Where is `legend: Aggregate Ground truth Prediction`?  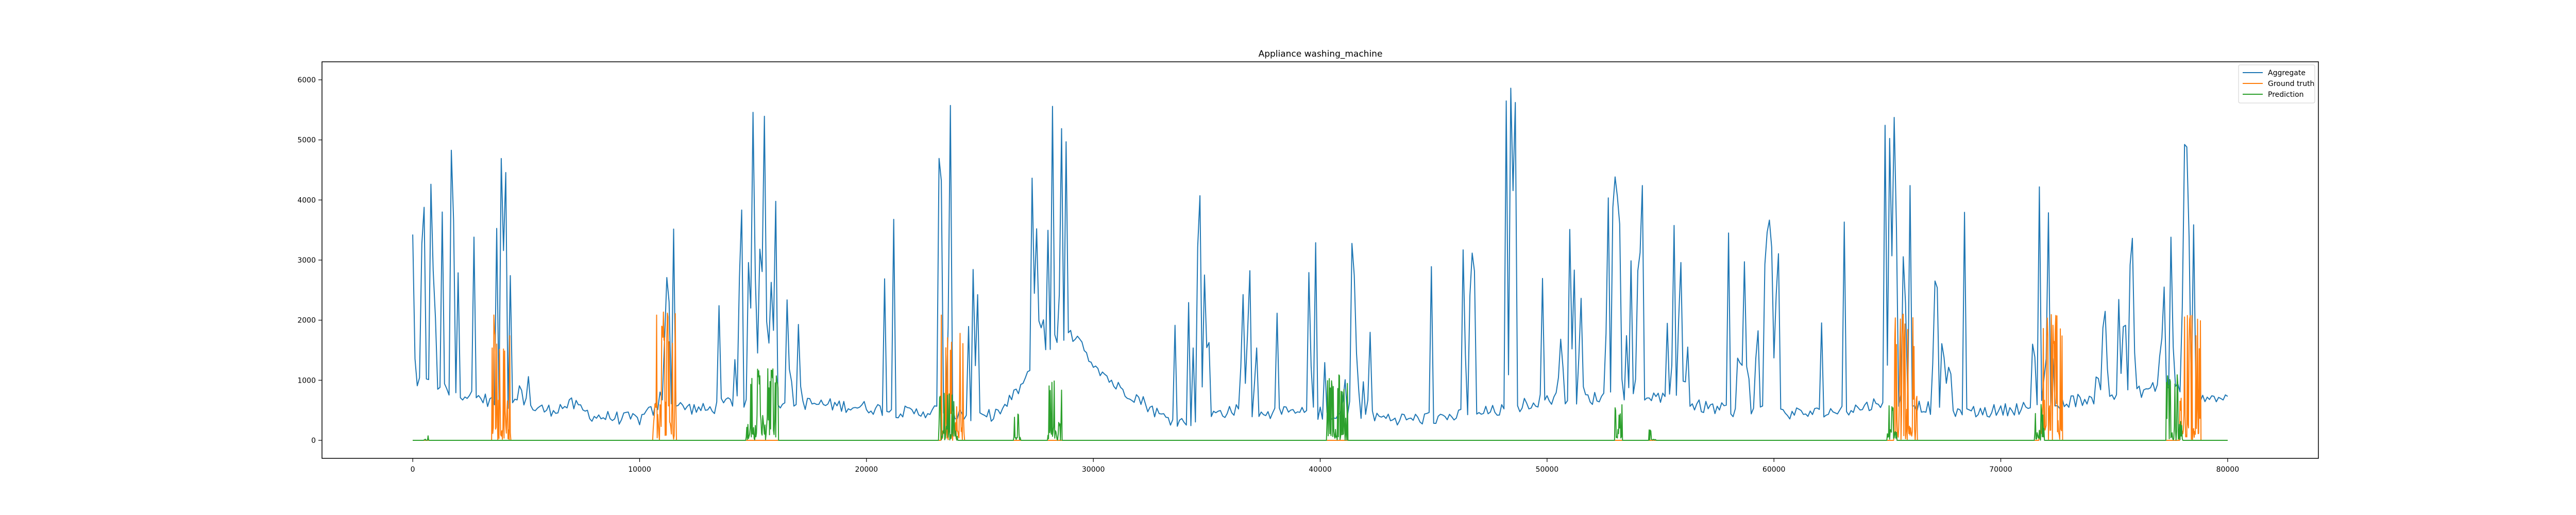
legend: Aggregate Ground truth Prediction is located at coordinates (2276, 84).